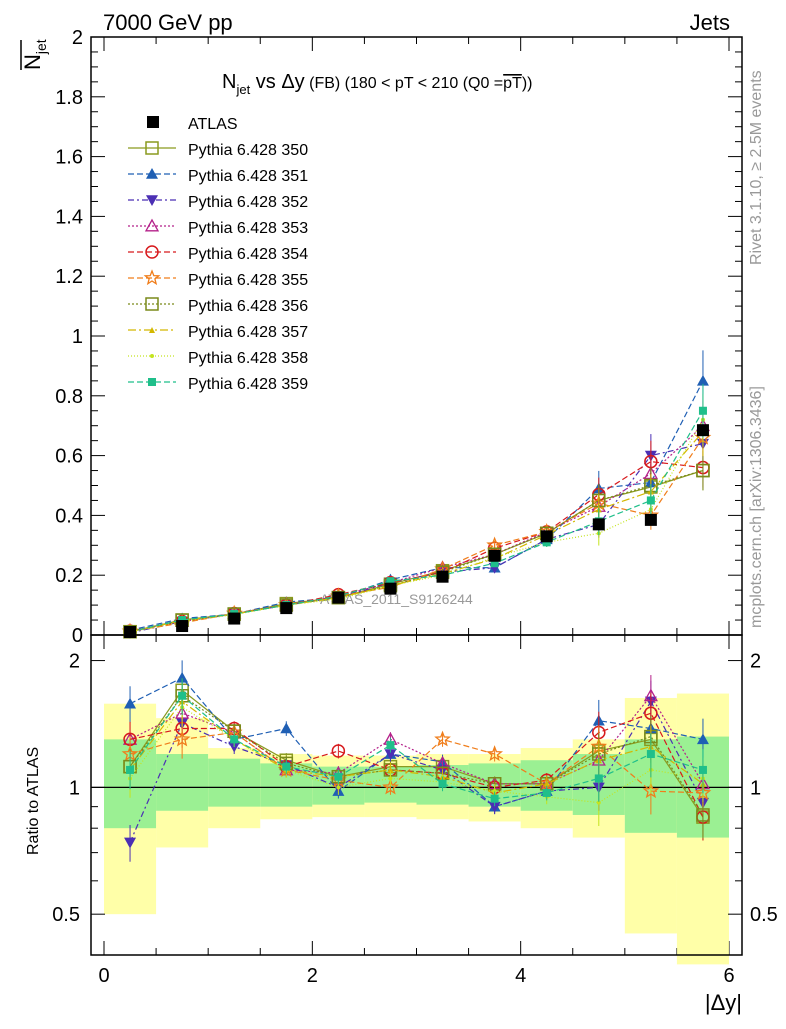  I want to click on y-tick-label: 0, so click(77, 636).